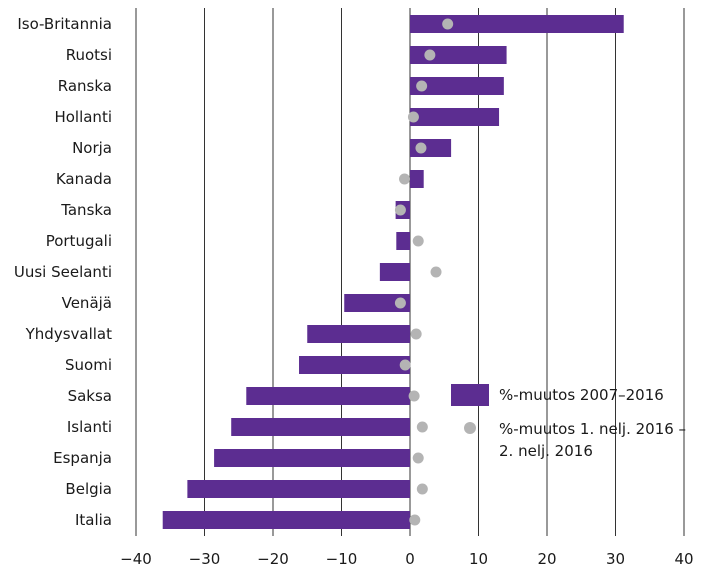 This screenshot has height=571, width=701. Describe the element at coordinates (89, 427) in the screenshot. I see `category-label: Islanti` at that location.